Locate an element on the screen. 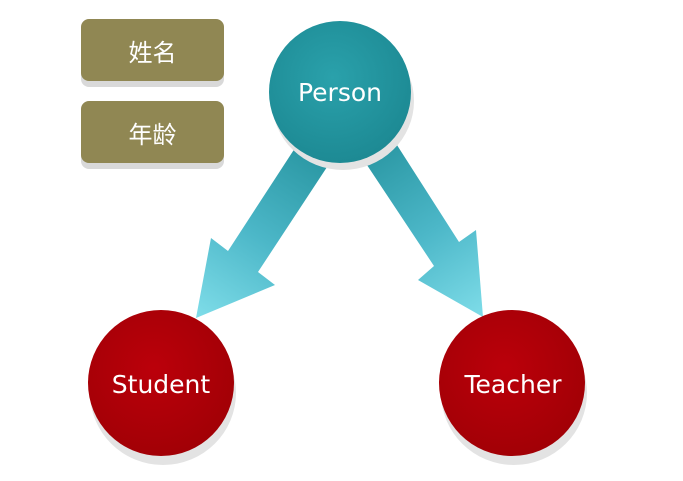 Image resolution: width=683 pixels, height=481 pixels. person-label: Person is located at coordinates (339, 92).